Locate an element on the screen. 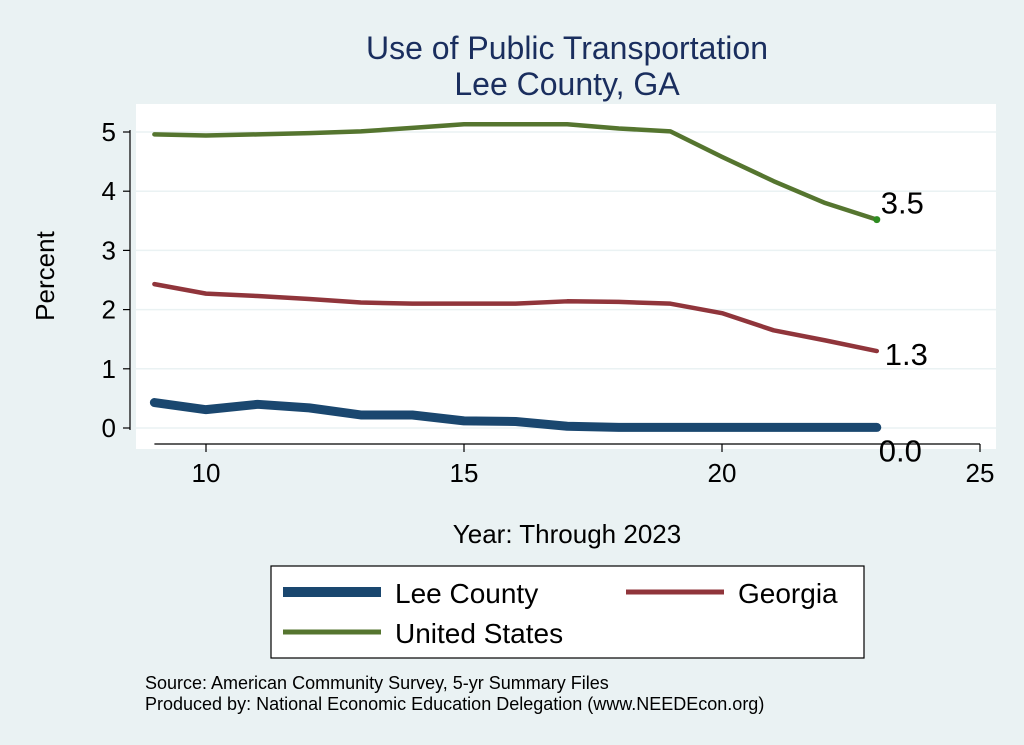 Image resolution: width=1024 pixels, height=745 pixels. series-line-united-states is located at coordinates (516, 172).